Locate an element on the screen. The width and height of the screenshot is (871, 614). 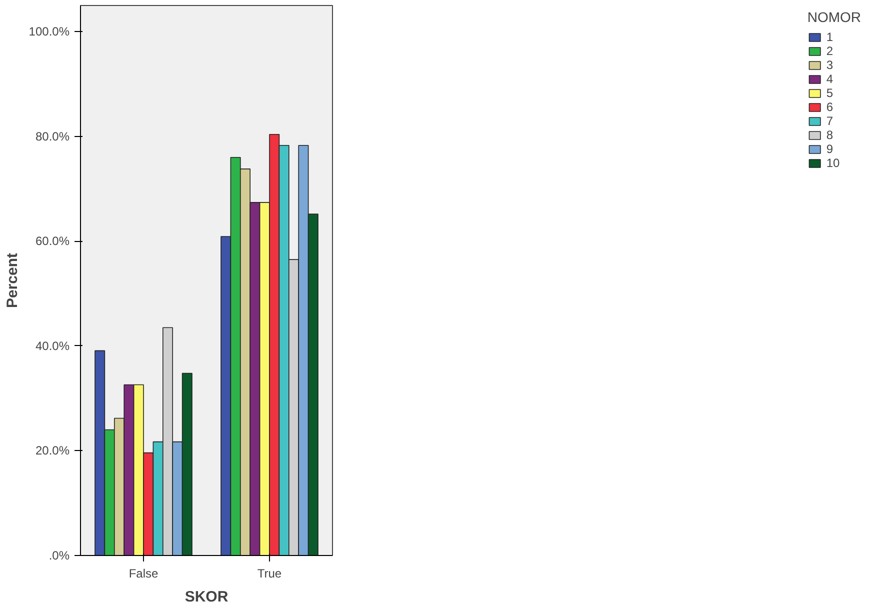
legend-label: 8 is located at coordinates (830, 135).